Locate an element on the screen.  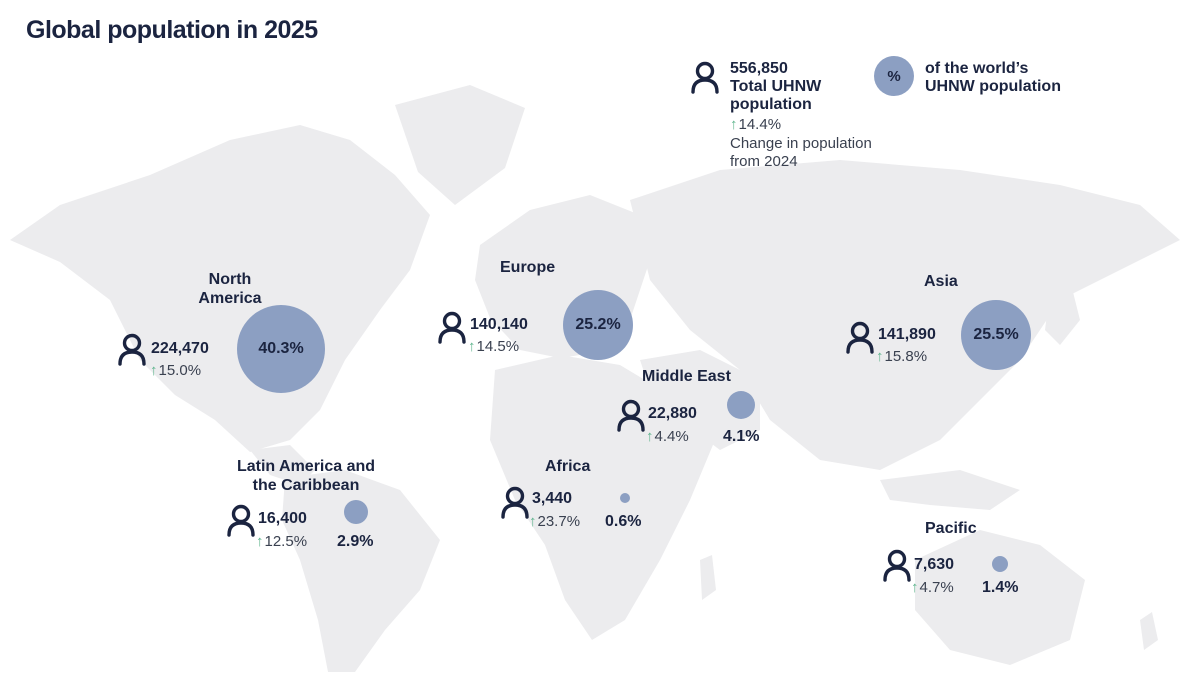
europe-count: 140,140 is located at coordinates (499, 324).